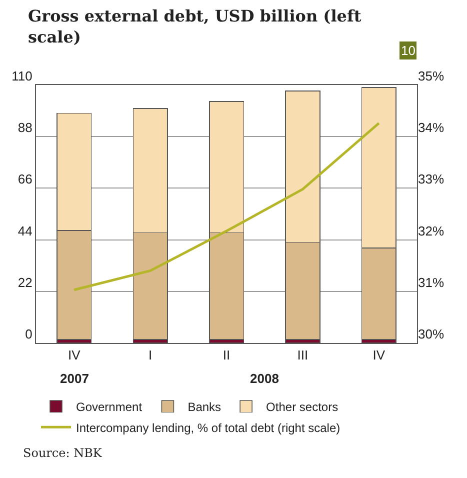 The width and height of the screenshot is (467, 478). What do you see at coordinates (63, 453) in the screenshot?
I see `source-note: Source: NBK` at bounding box center [63, 453].